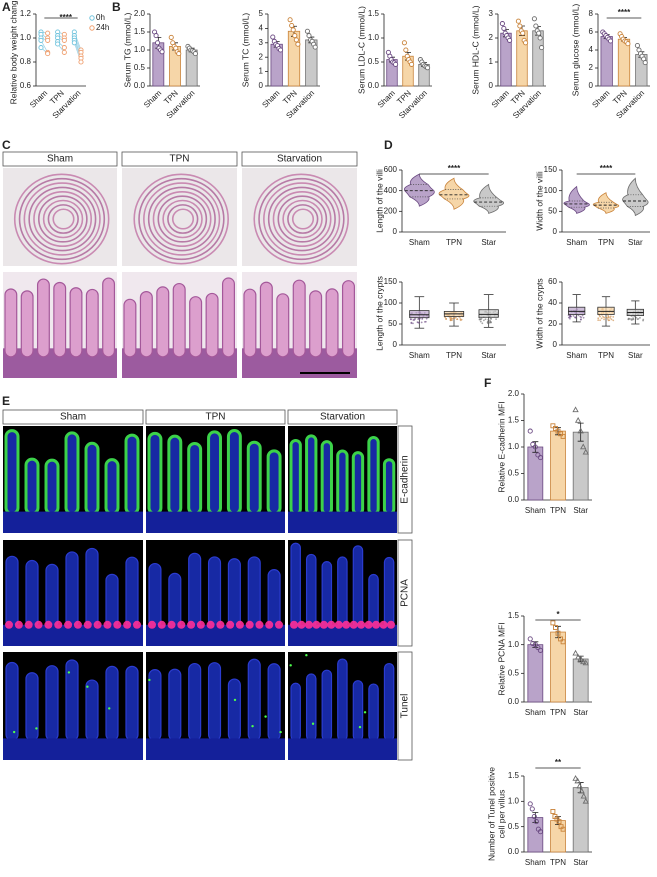  Describe the element at coordinates (558, 465) in the screenshot. I see `bar` at that location.